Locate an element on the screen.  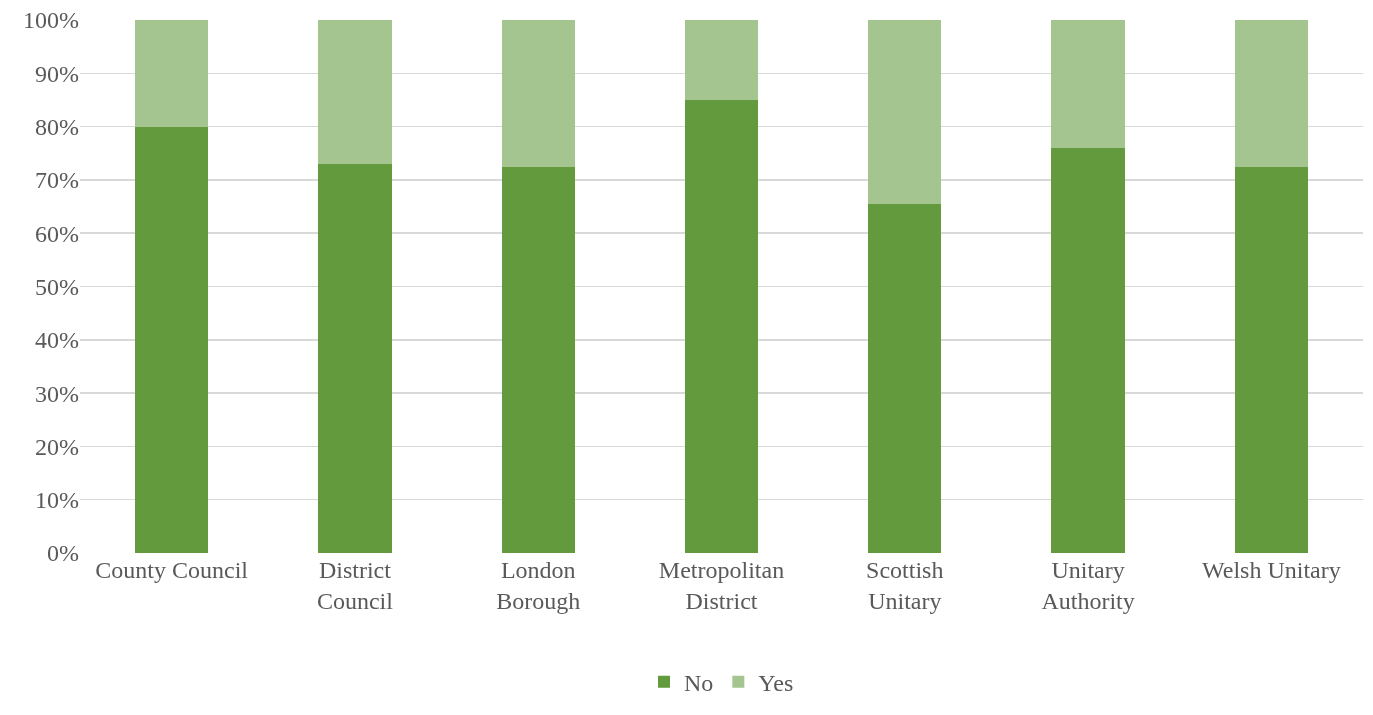
y-tick-label: 80% is located at coordinates (57, 127).